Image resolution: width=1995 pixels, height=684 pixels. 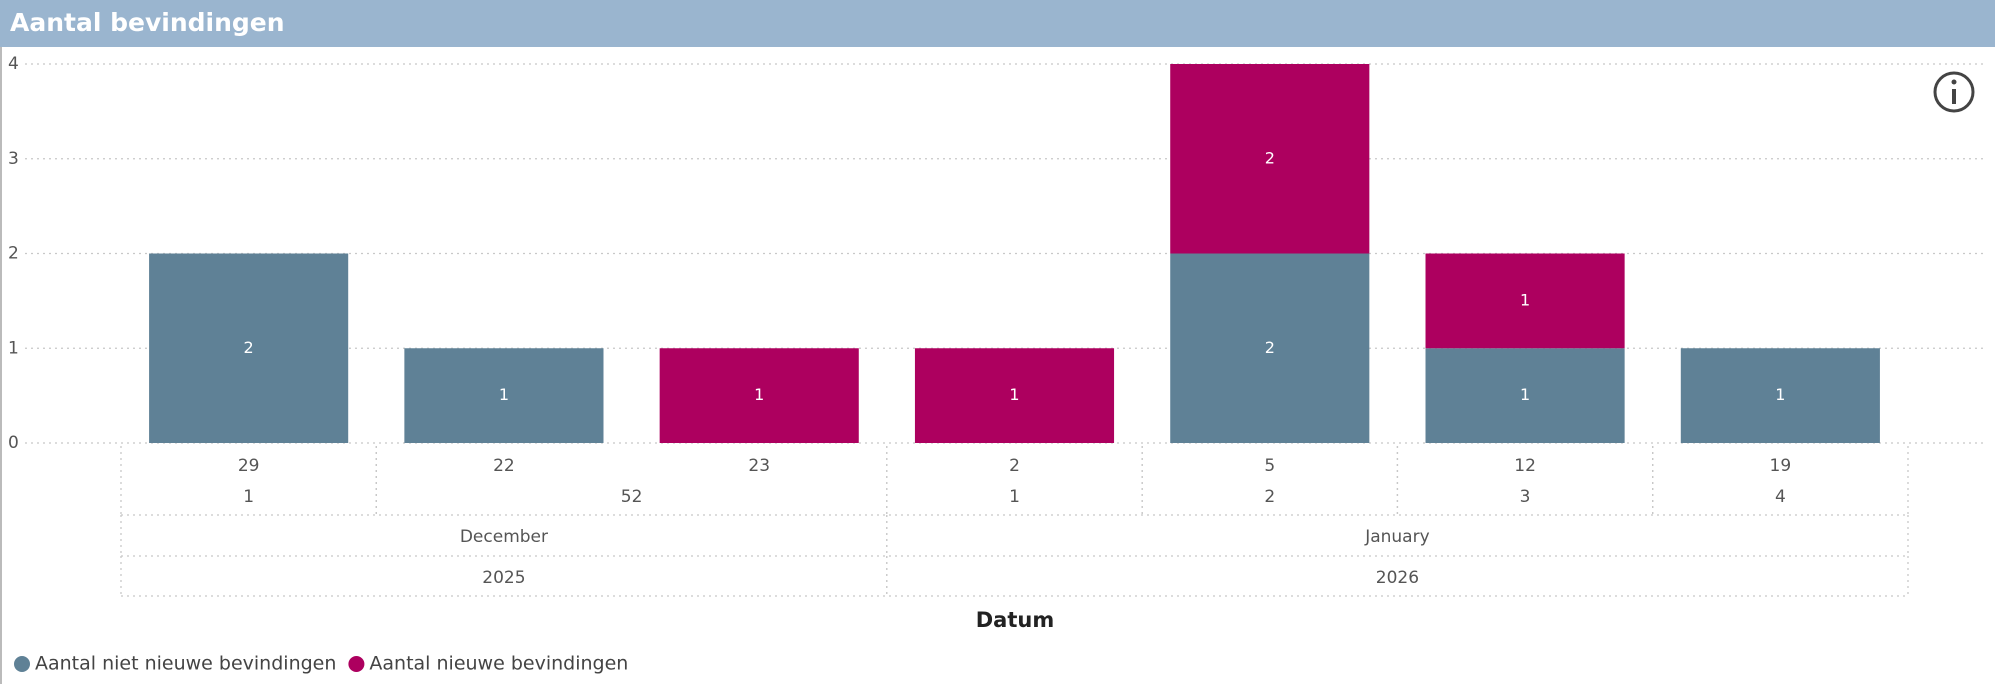 What do you see at coordinates (1525, 466) in the screenshot?
I see `x-tick-label: 12` at bounding box center [1525, 466].